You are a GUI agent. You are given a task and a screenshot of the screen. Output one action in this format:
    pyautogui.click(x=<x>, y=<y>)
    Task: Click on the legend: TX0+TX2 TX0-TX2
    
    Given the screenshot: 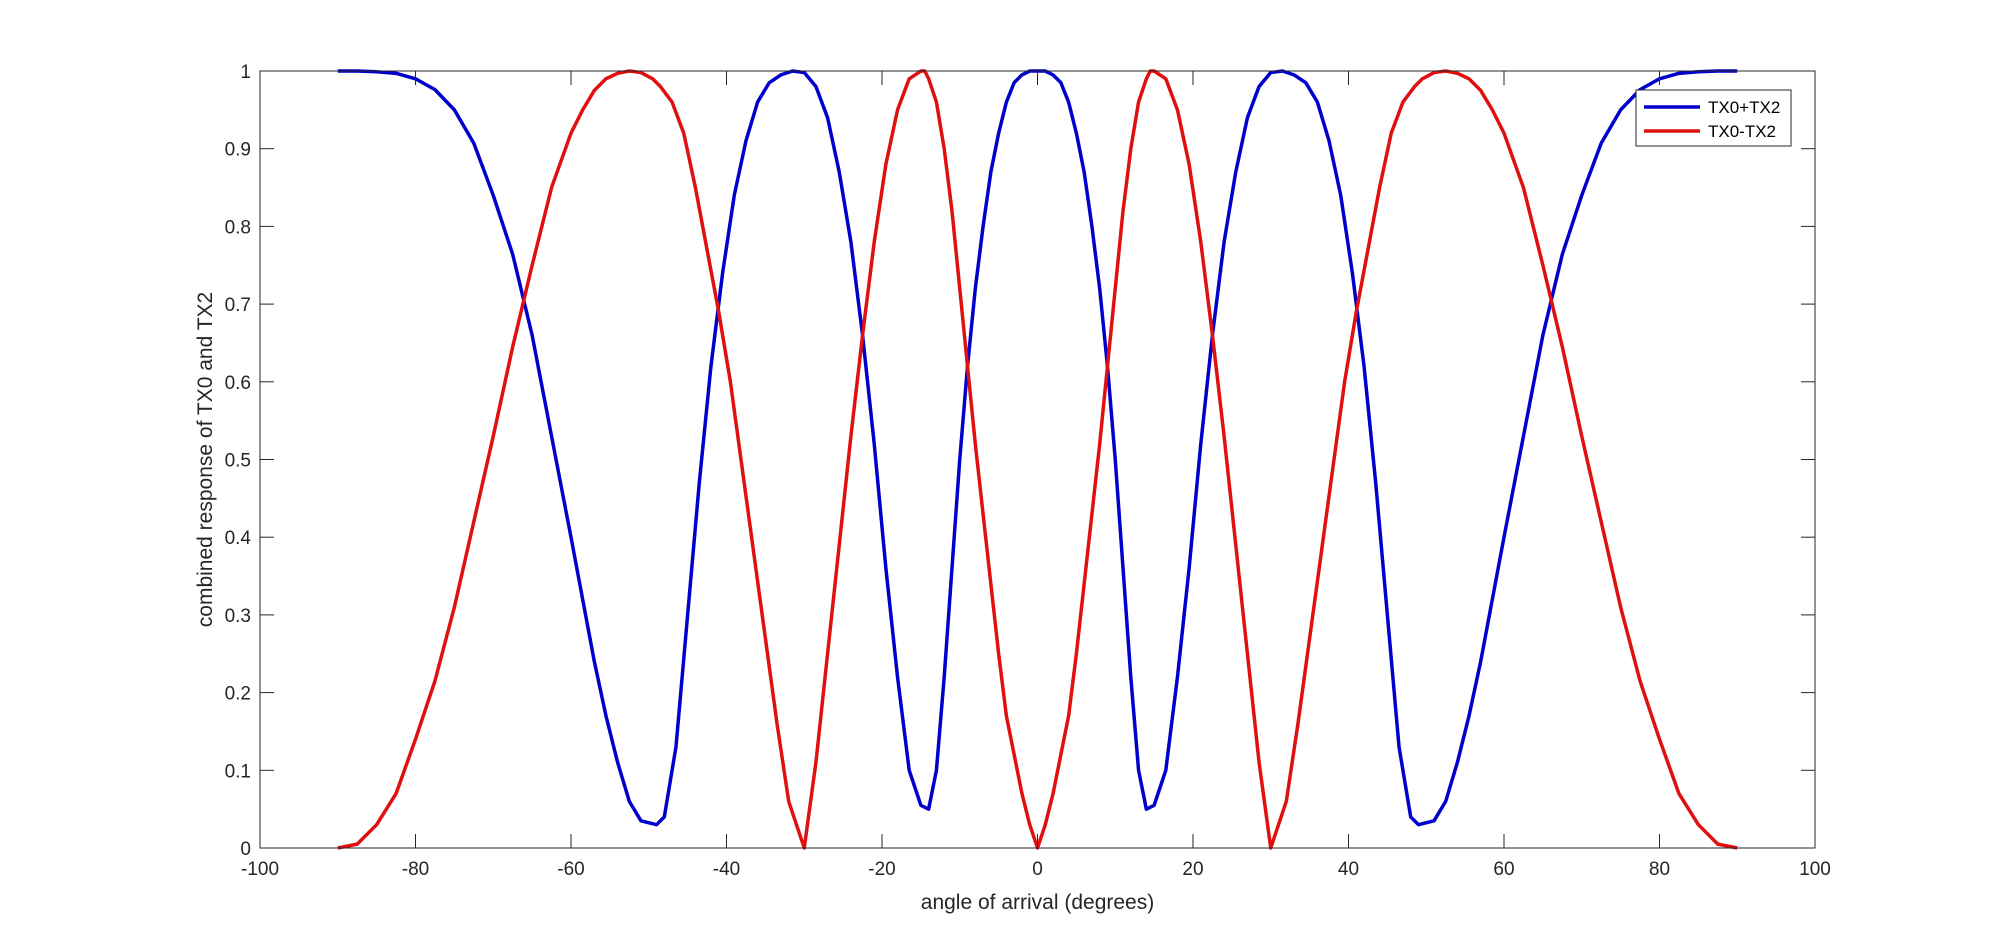 What is the action you would take?
    pyautogui.click(x=1713, y=118)
    